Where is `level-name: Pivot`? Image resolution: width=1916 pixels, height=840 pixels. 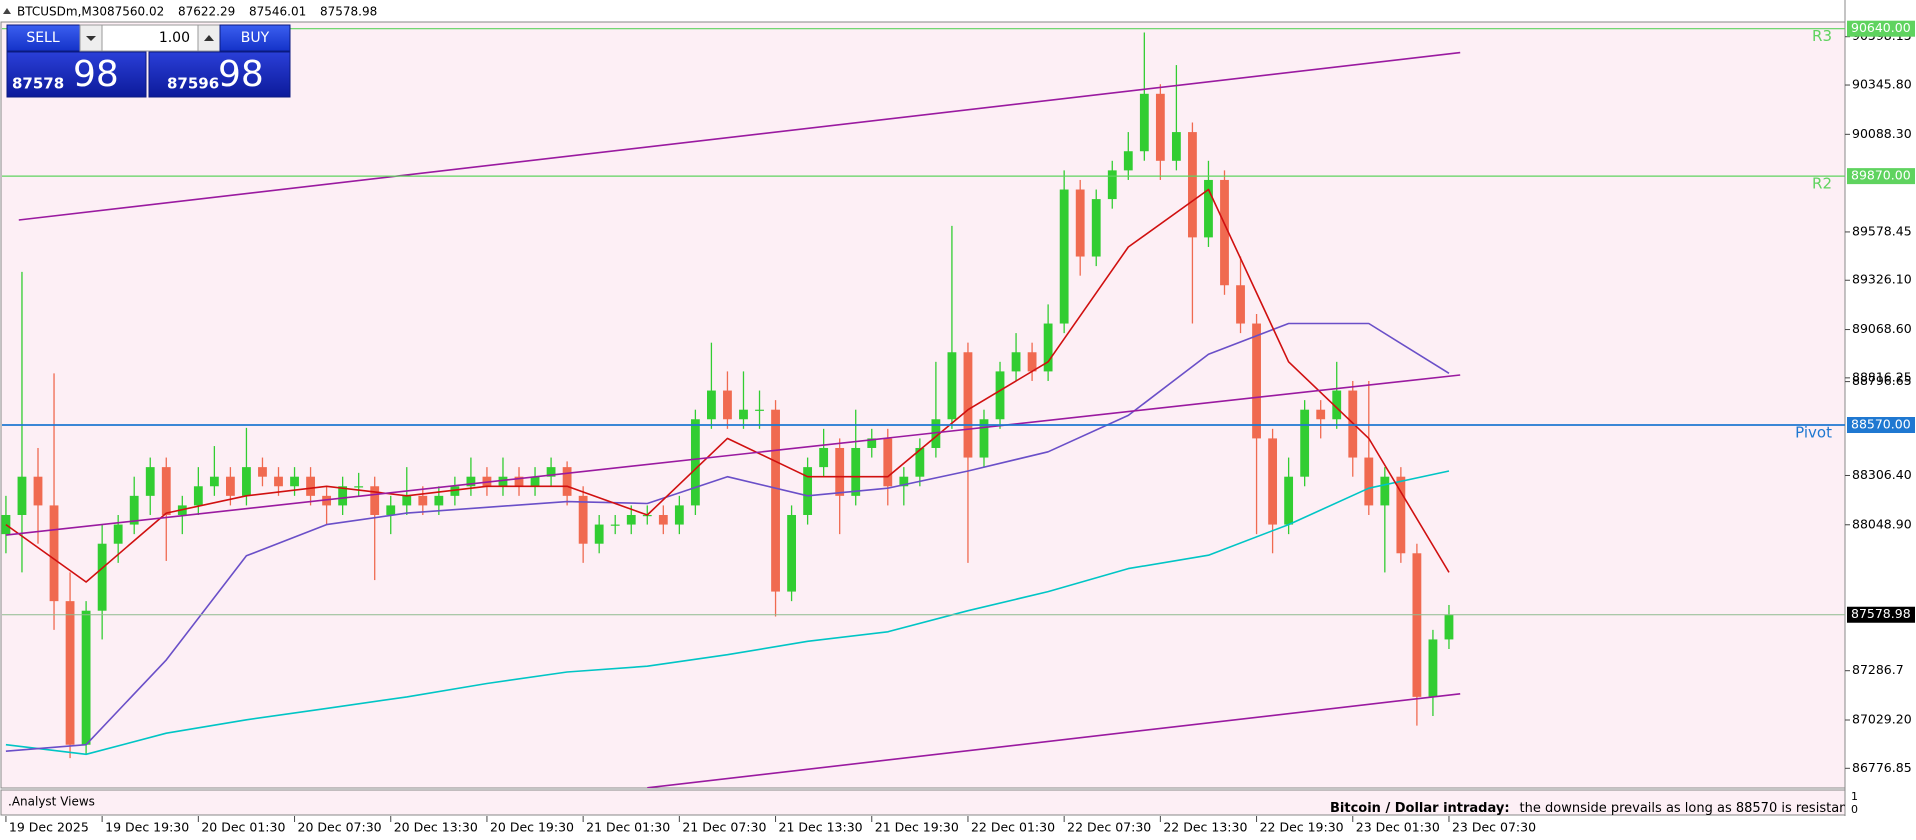 level-name: Pivot is located at coordinates (1813, 433).